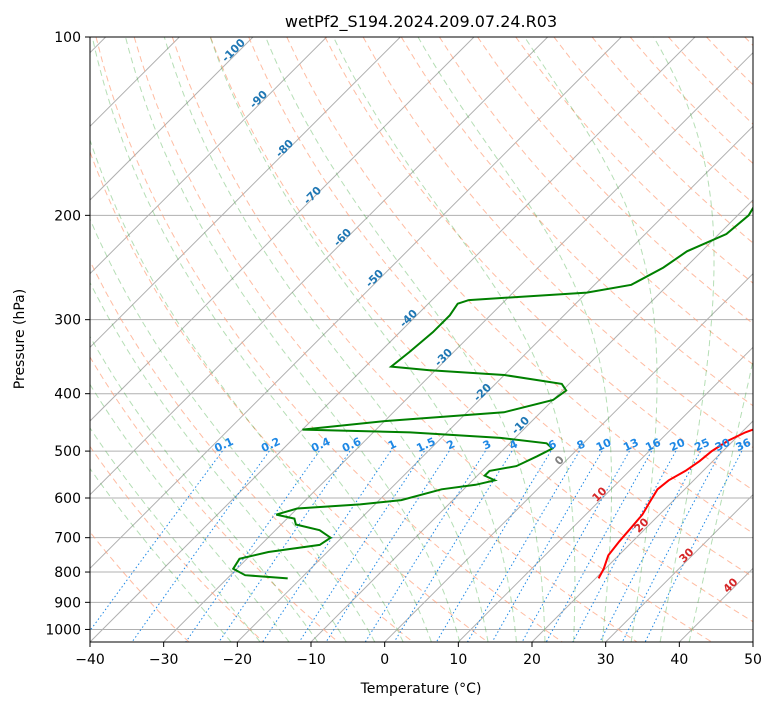 This screenshot has height=708, width=775. Describe the element at coordinates (351, 445) in the screenshot. I see `mixing-ratio-label: 0.6` at that location.